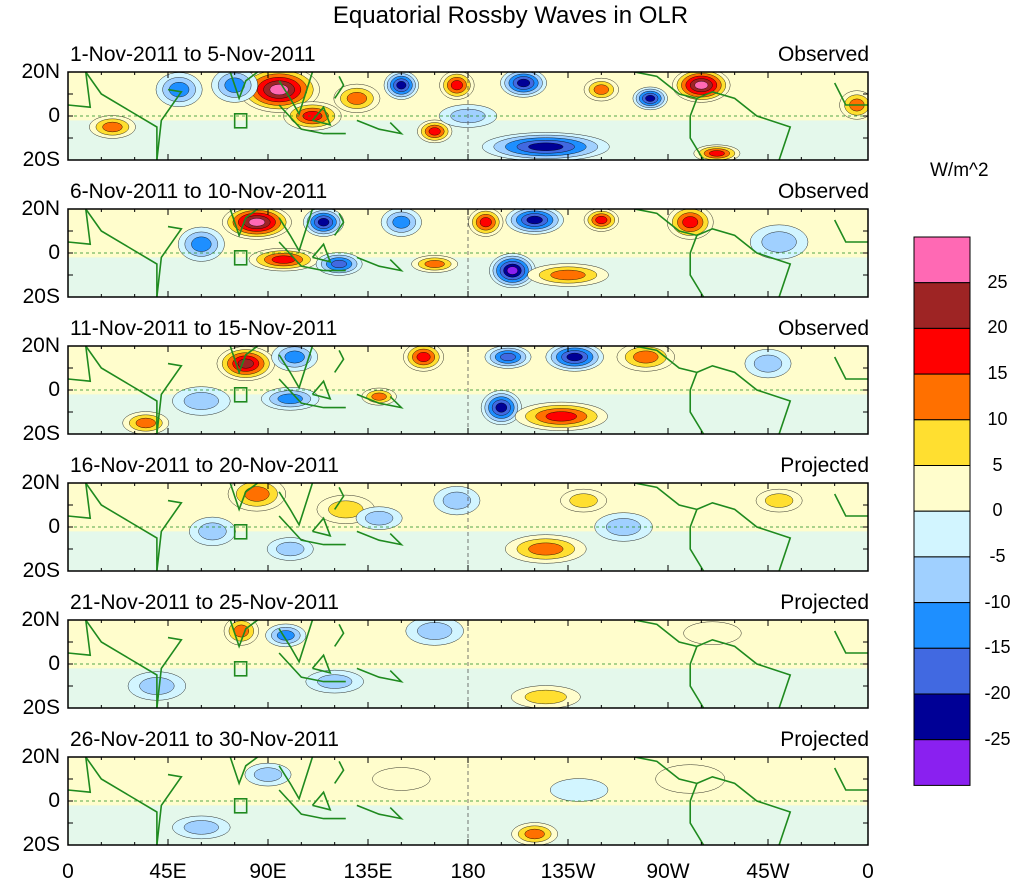  What do you see at coordinates (997, 693) in the screenshot?
I see `colorbar-level-label: -20` at bounding box center [997, 693].